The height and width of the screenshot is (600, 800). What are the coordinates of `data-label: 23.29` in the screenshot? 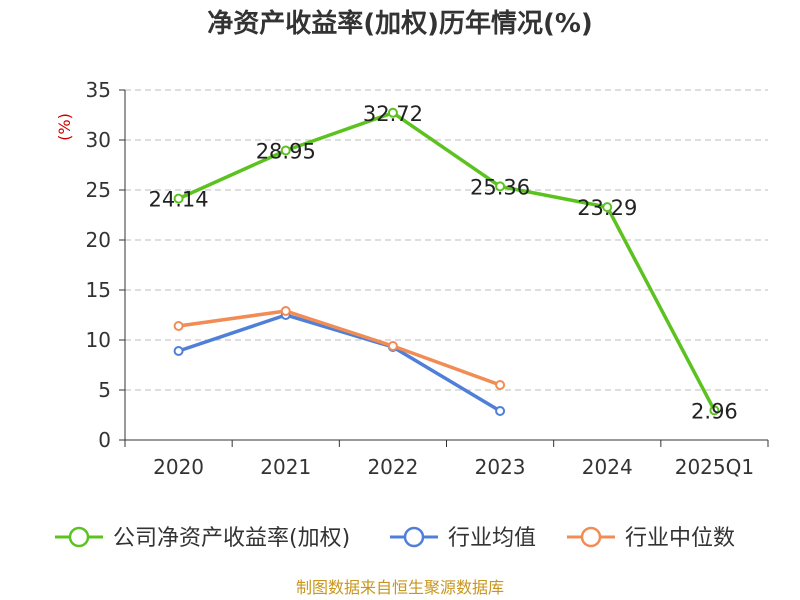 It's located at (607, 208).